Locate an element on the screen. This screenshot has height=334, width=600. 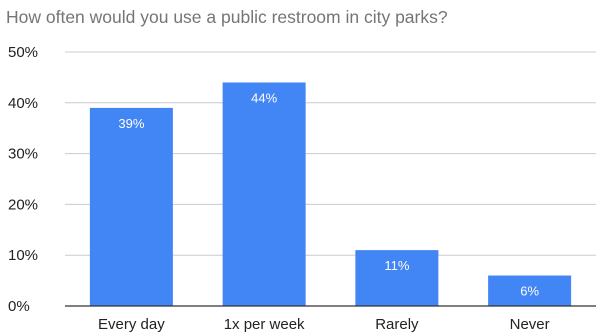
y-tick-label: 10% is located at coordinates (23, 255).